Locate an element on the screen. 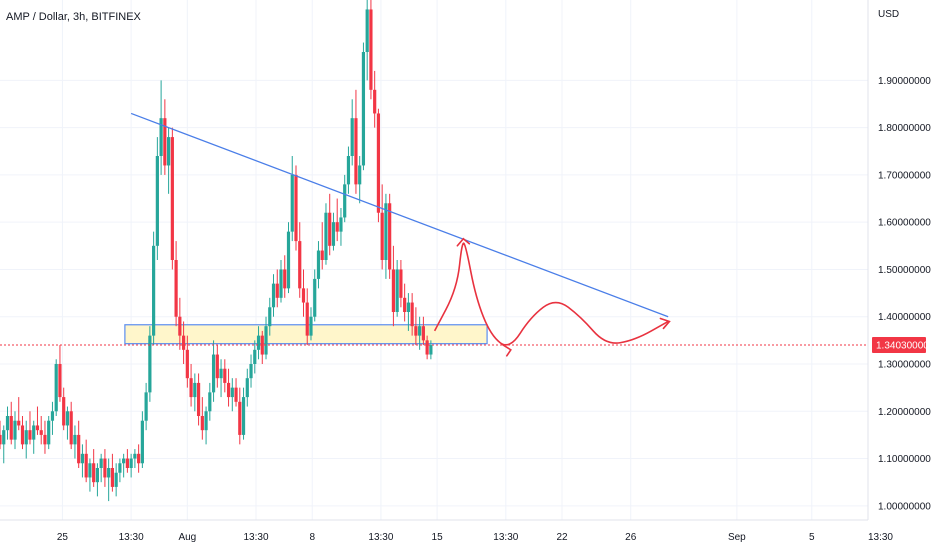  projection-arrows is located at coordinates (552, 297).